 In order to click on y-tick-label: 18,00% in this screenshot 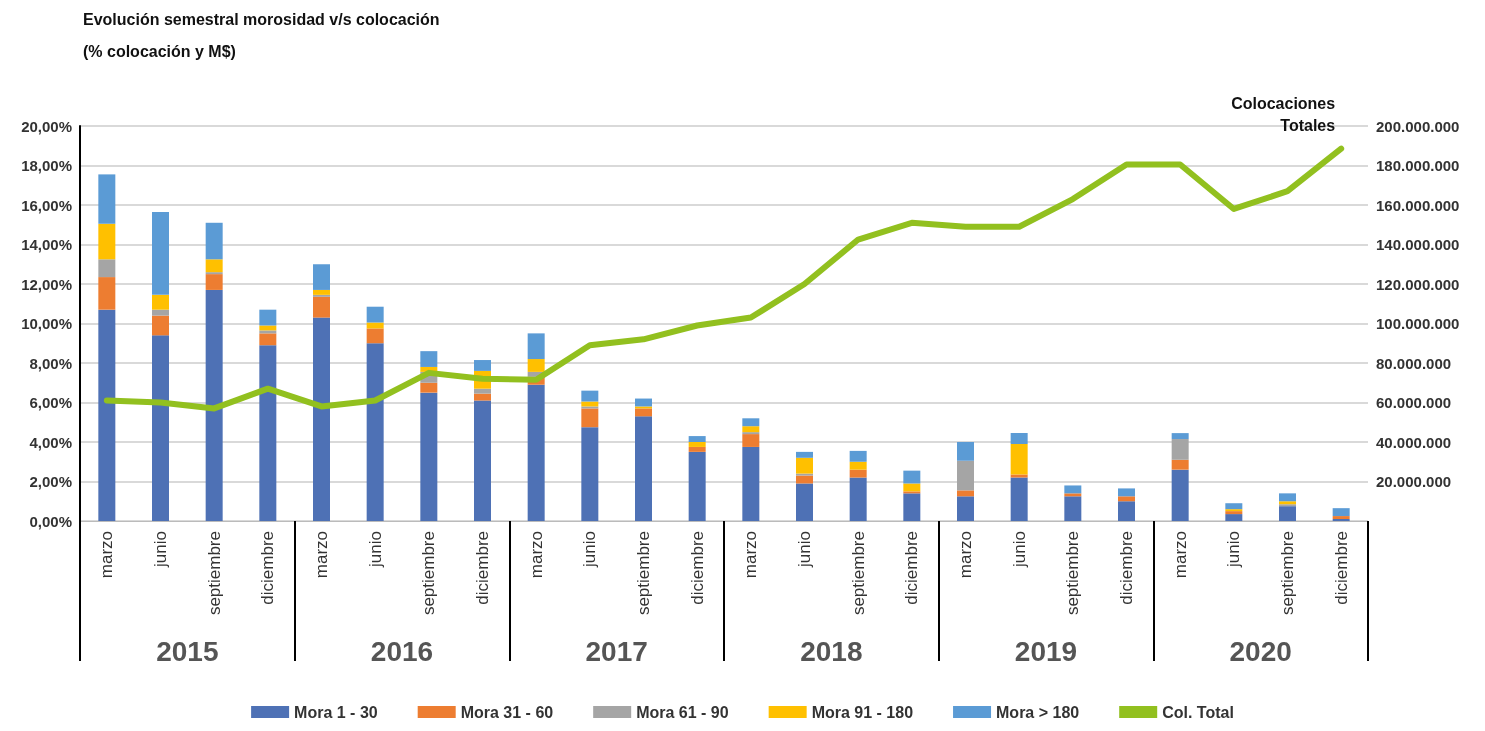, I will do `click(46, 165)`.